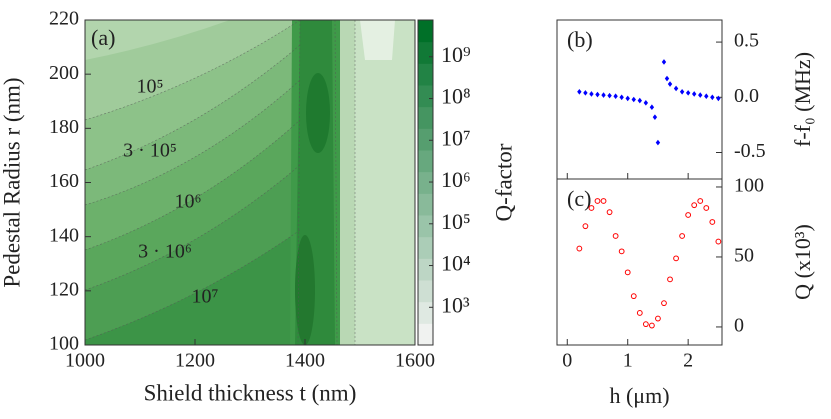  What do you see at coordinates (165, 252) in the screenshot?
I see `contour-label: 3 · 10⁶` at bounding box center [165, 252].